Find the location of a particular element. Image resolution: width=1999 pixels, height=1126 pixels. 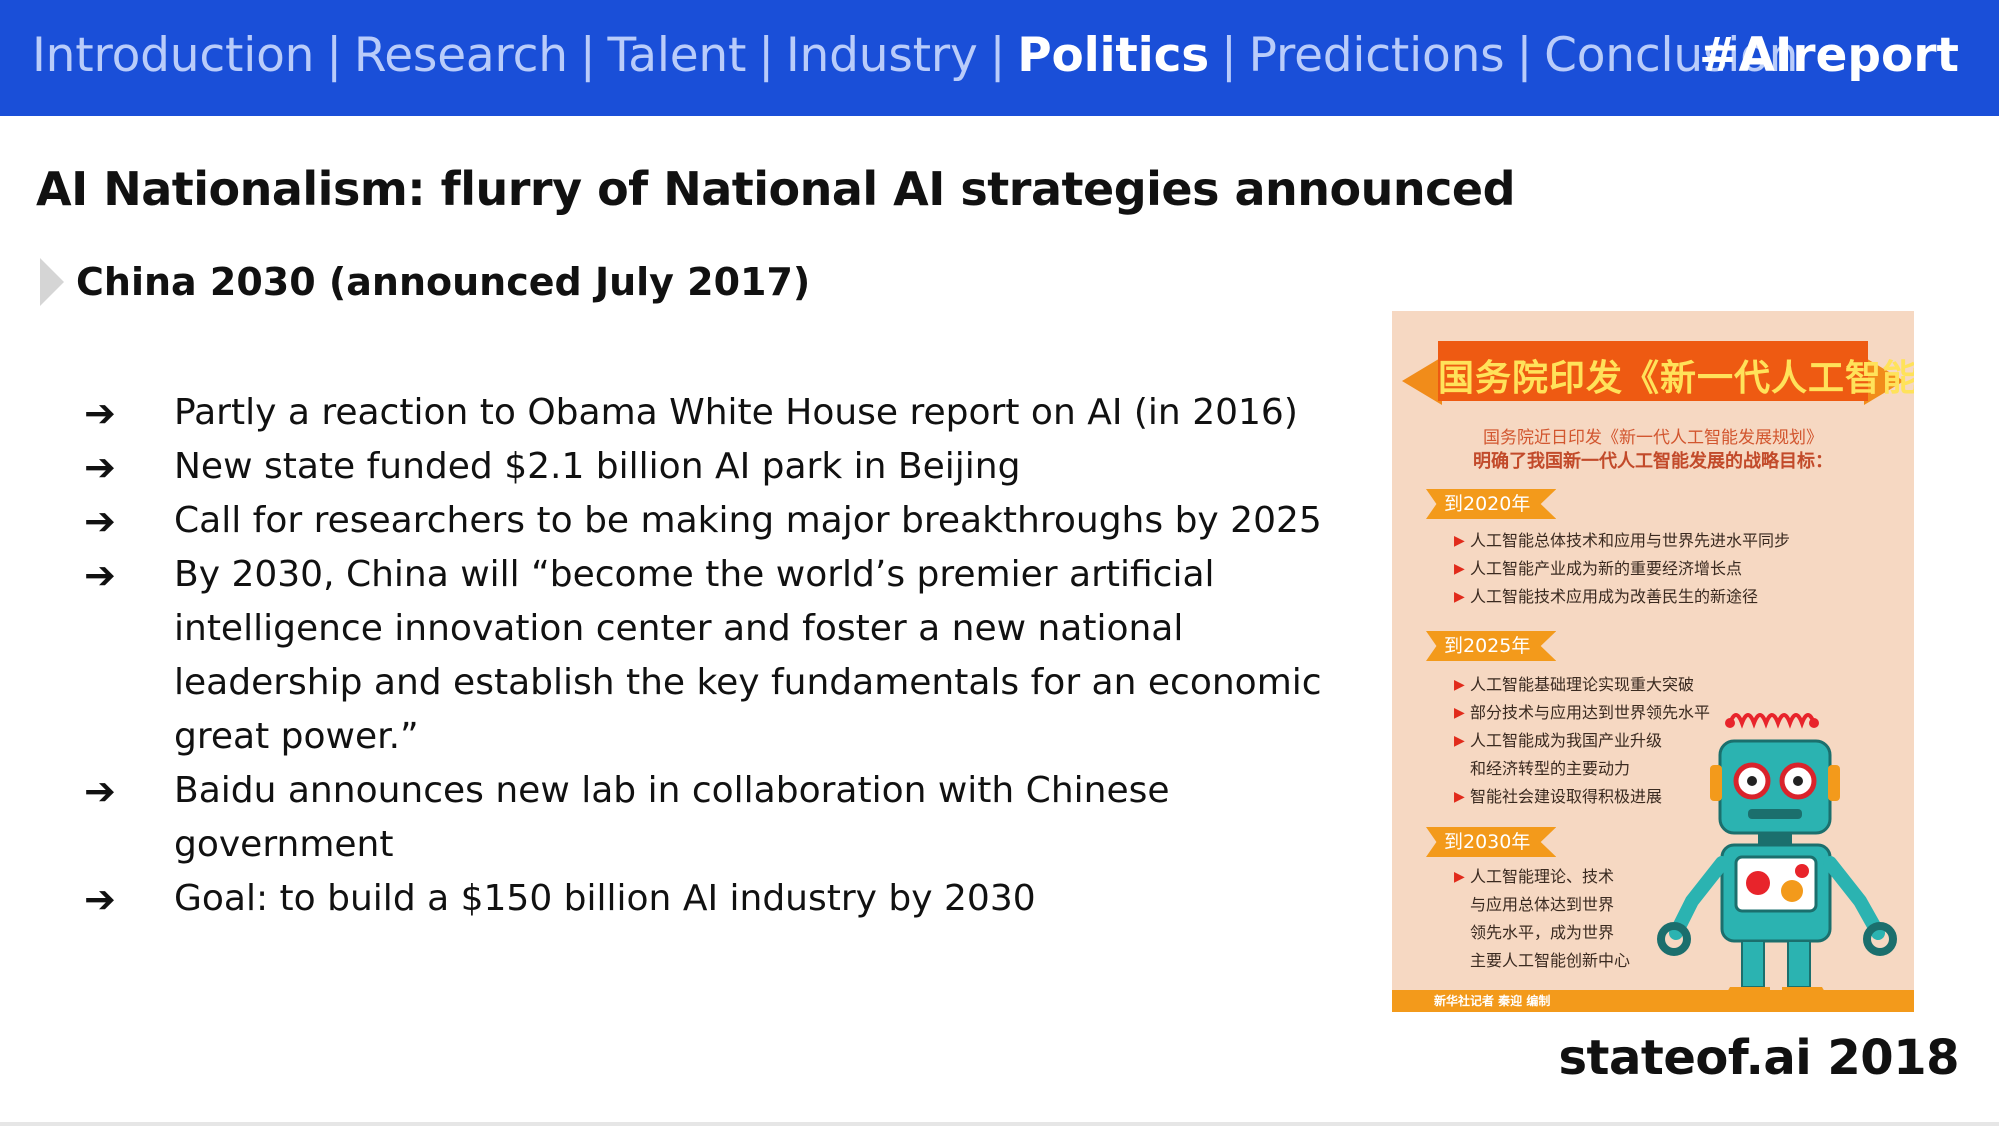

poster-list-item: 与应用总体达到世界 is located at coordinates (1542, 905).